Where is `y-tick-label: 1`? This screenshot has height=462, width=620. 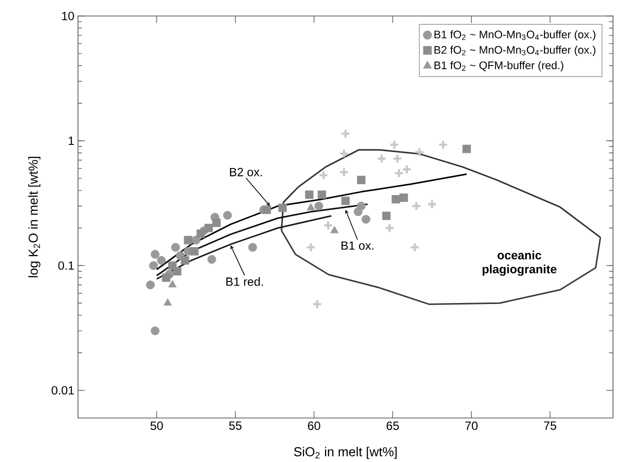 y-tick-label: 1 is located at coordinates (71, 140).